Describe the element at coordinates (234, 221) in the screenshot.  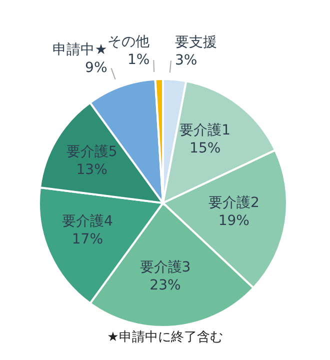
I see `data-label: 19%` at that location.